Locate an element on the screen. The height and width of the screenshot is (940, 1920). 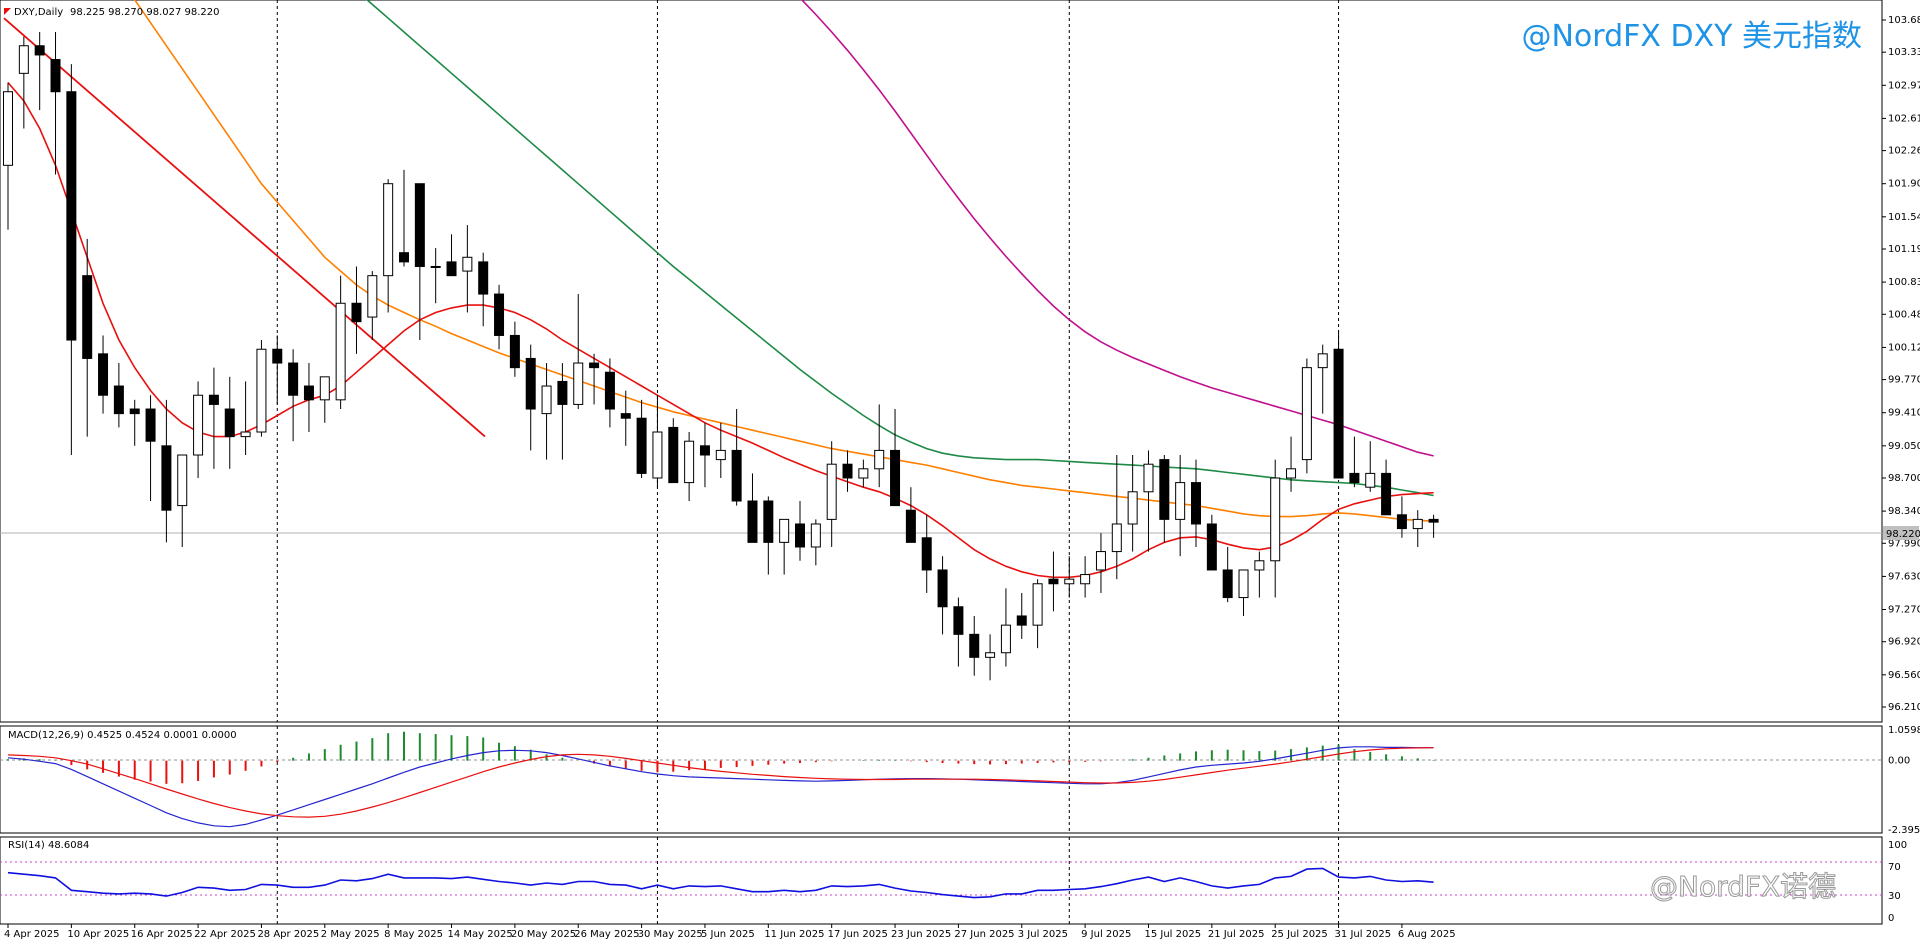
rsi-series-line is located at coordinates (720, 883).